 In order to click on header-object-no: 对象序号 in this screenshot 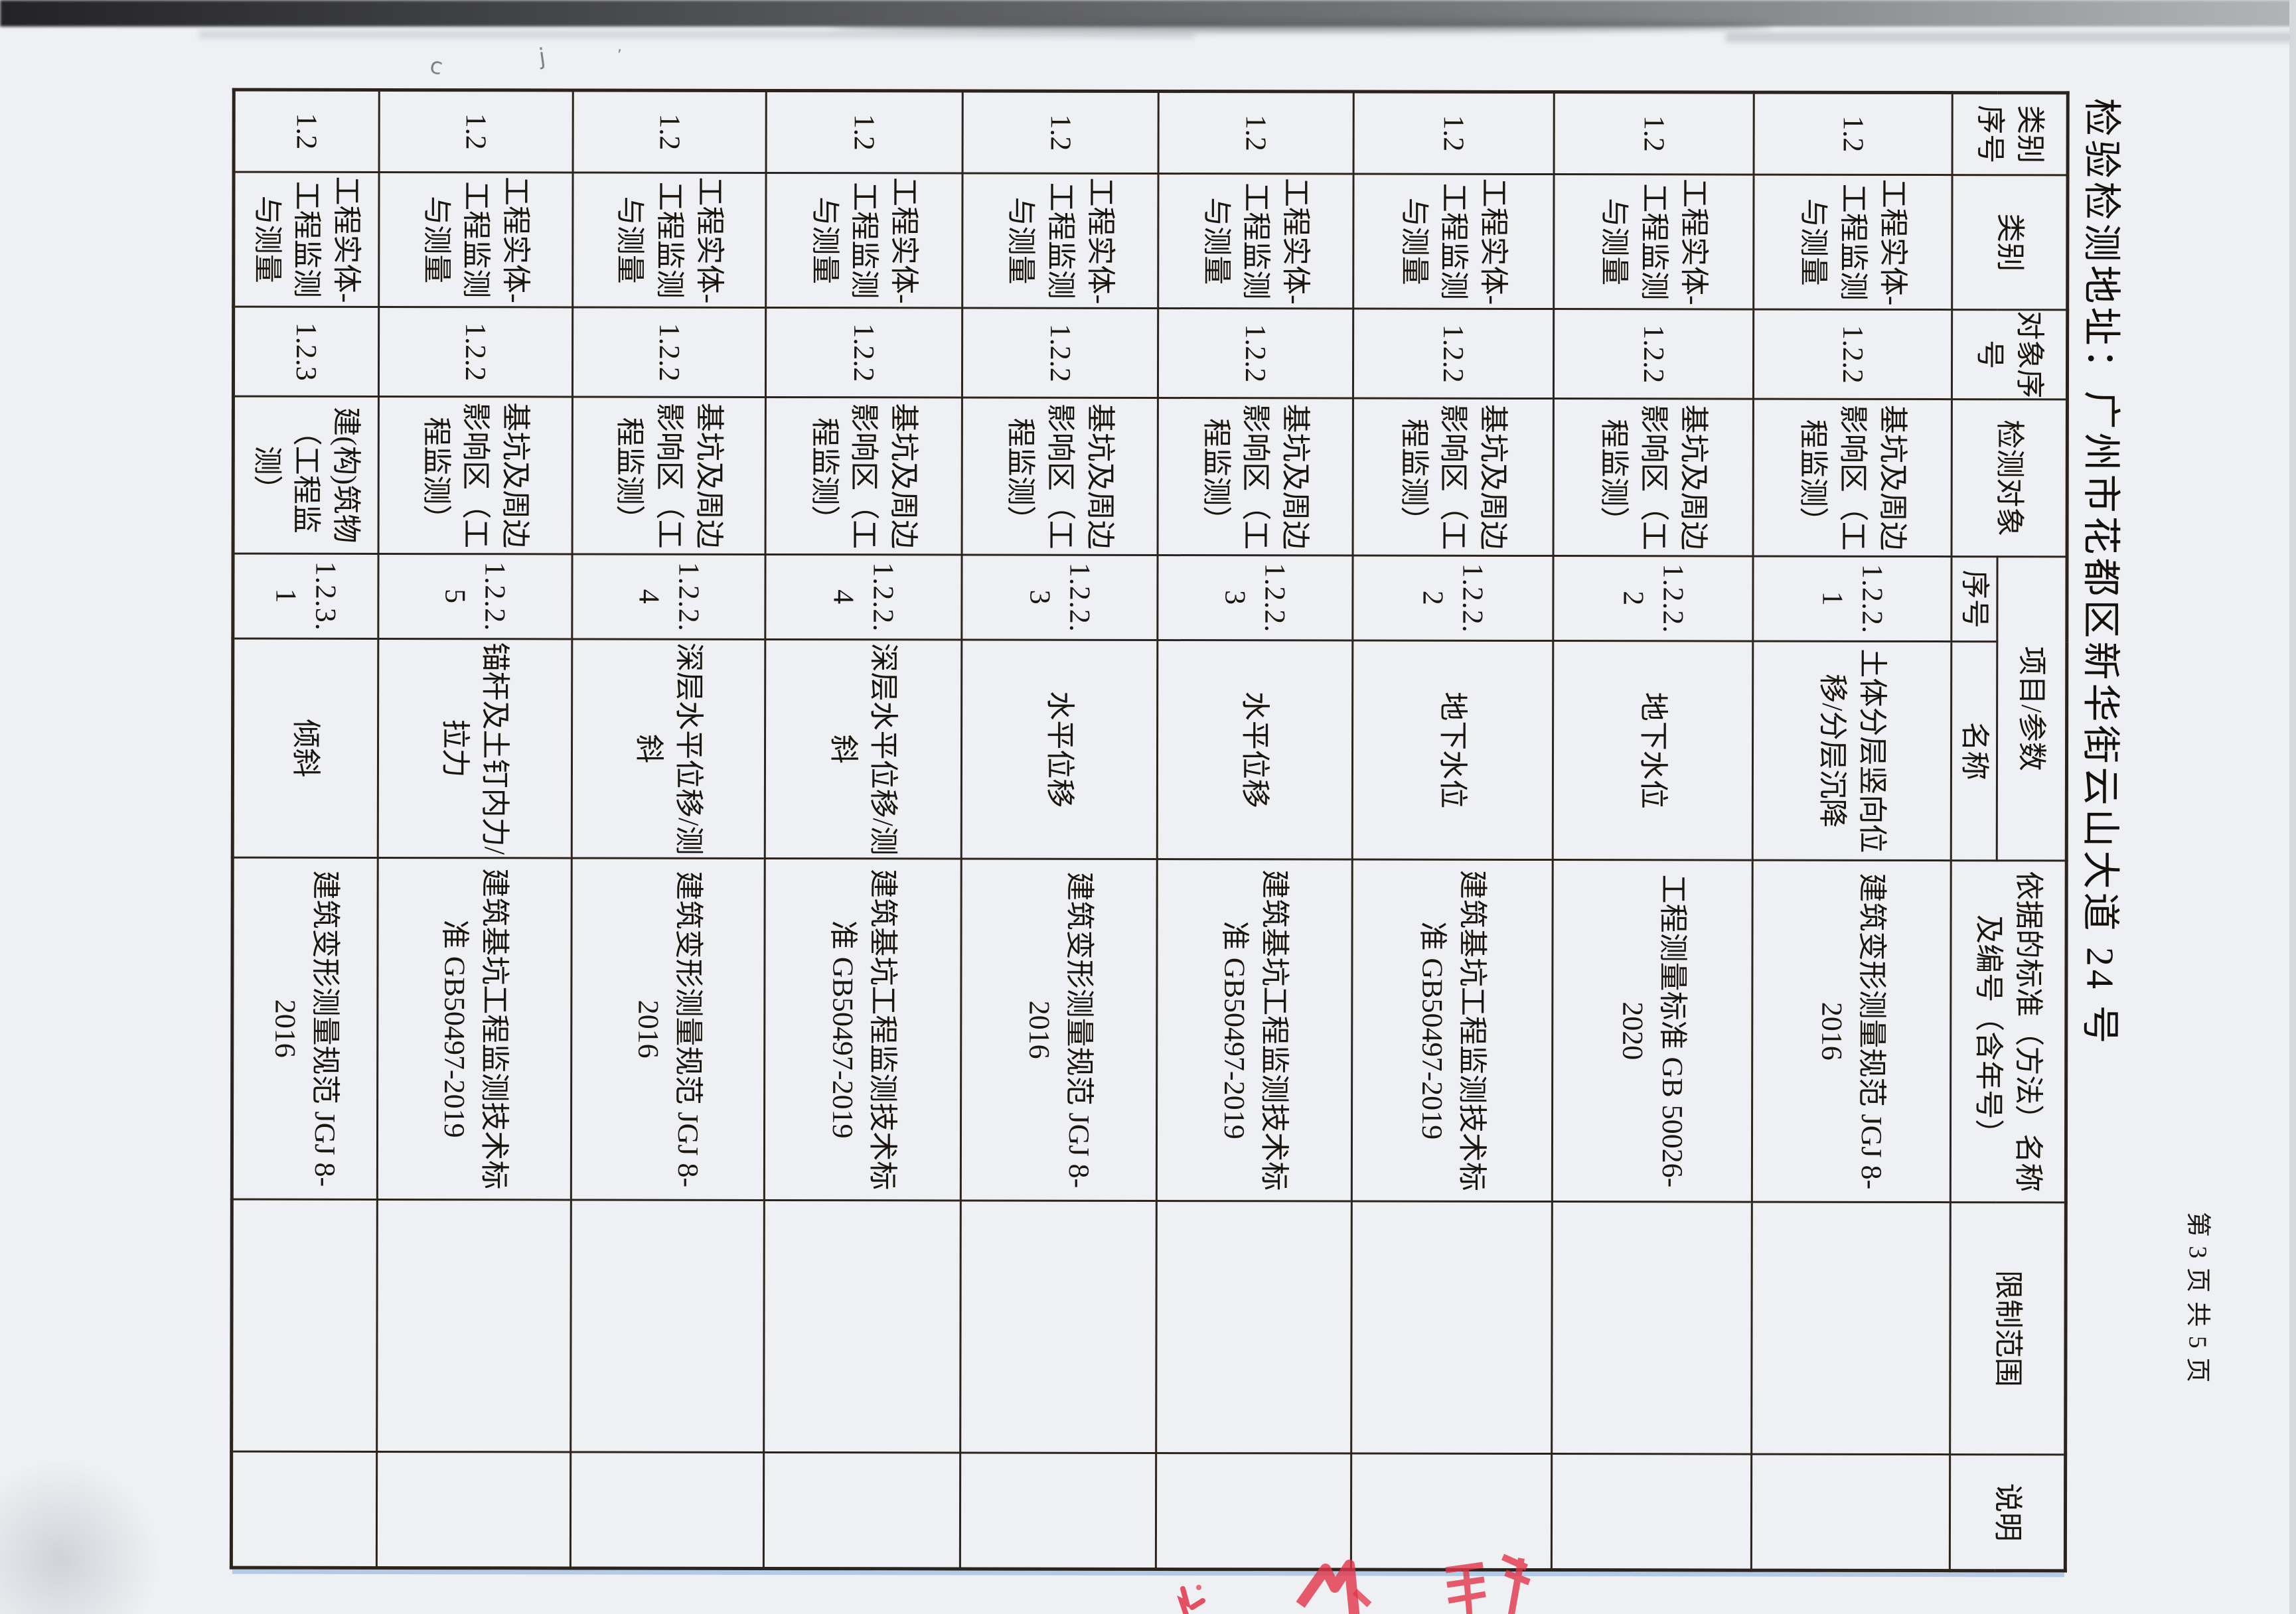, I will do `click(2010, 354)`.